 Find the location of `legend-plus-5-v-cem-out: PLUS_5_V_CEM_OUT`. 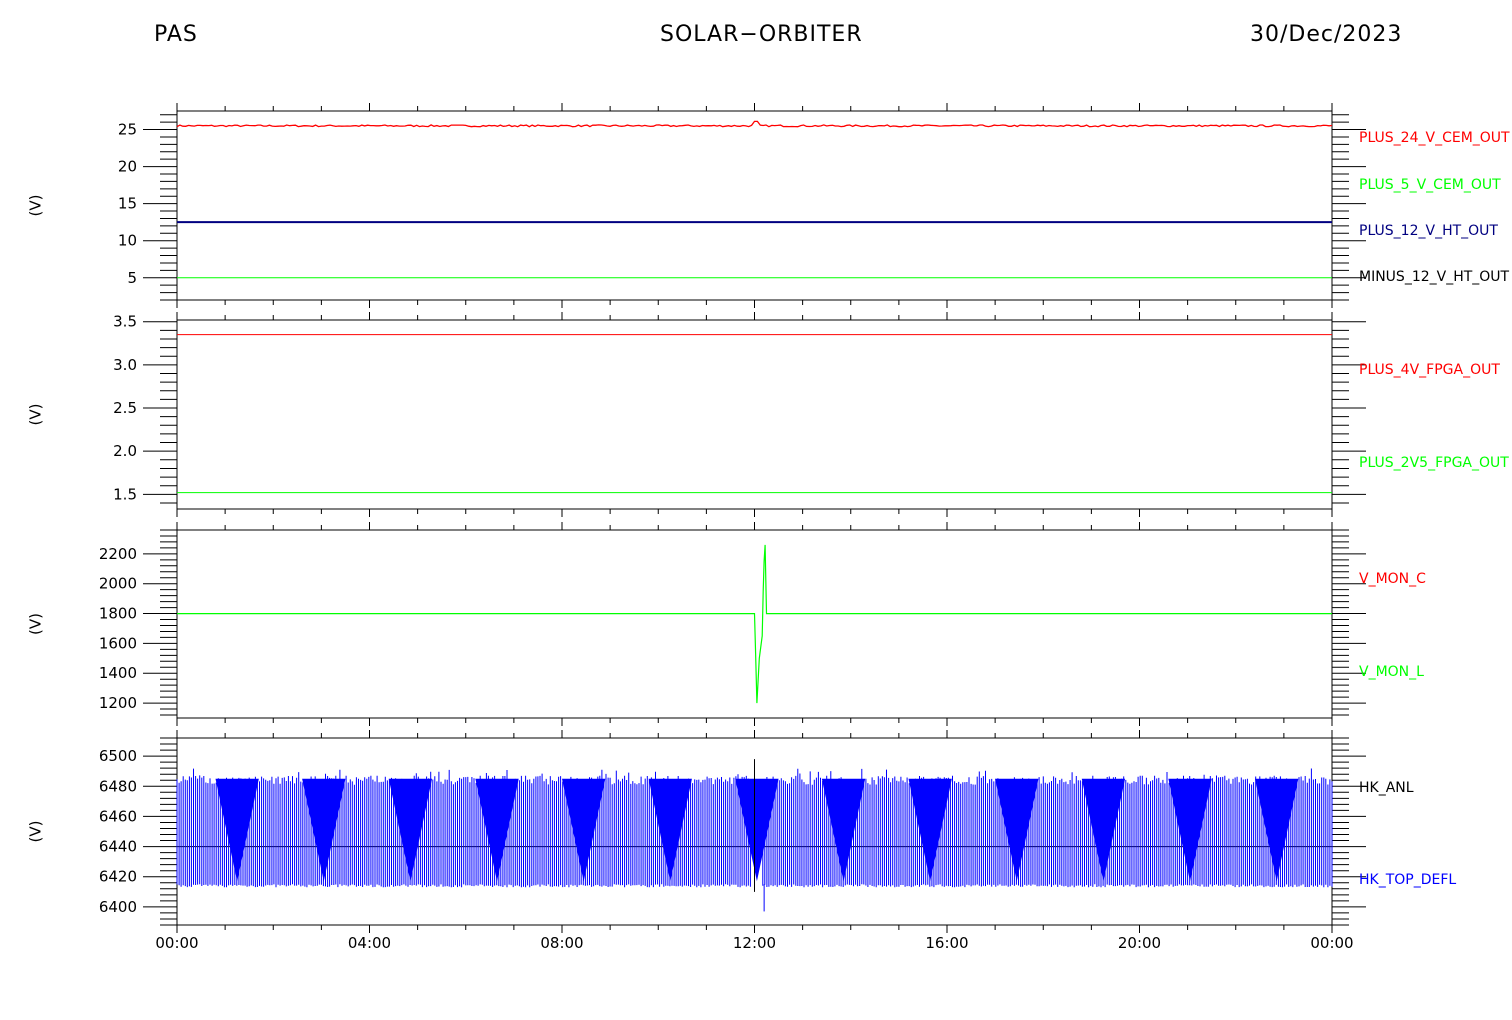

legend-plus-5-v-cem-out: PLUS_5_V_CEM_OUT is located at coordinates (1430, 185).